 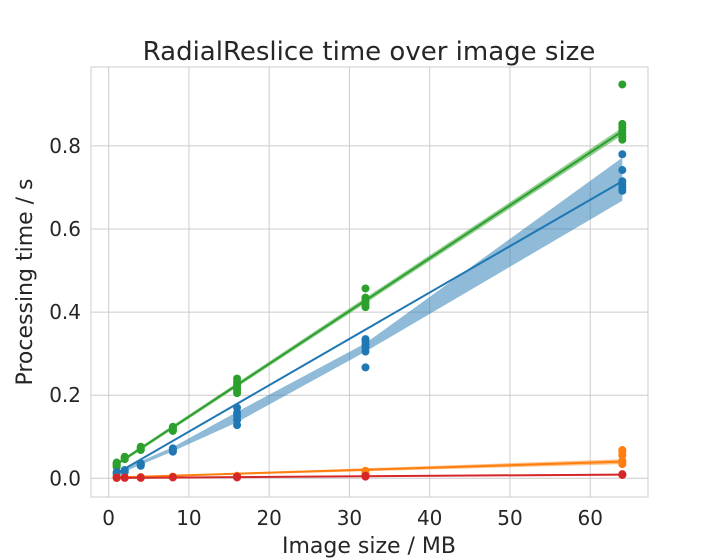 What do you see at coordinates (65, 395) in the screenshot?
I see `y-tick-label: 0.2` at bounding box center [65, 395].